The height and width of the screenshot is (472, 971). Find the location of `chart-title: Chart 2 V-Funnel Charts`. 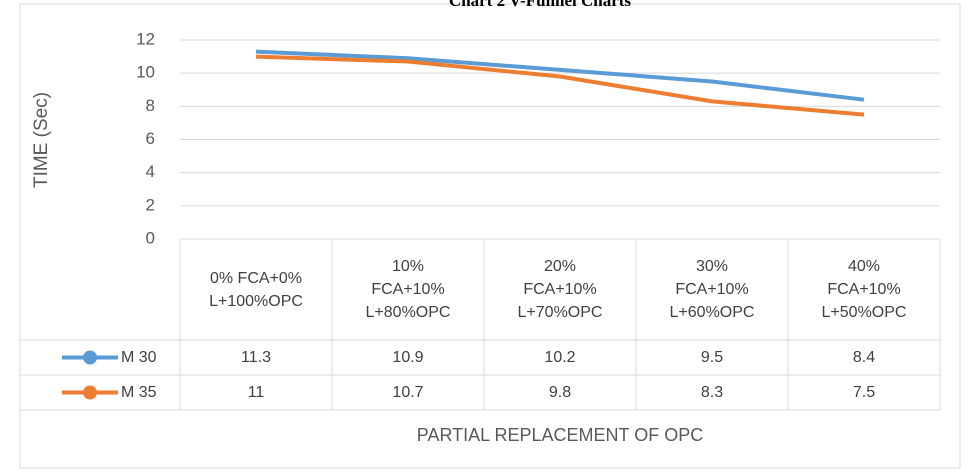

chart-title: Chart 2 V-Funnel Charts is located at coordinates (540, 5).